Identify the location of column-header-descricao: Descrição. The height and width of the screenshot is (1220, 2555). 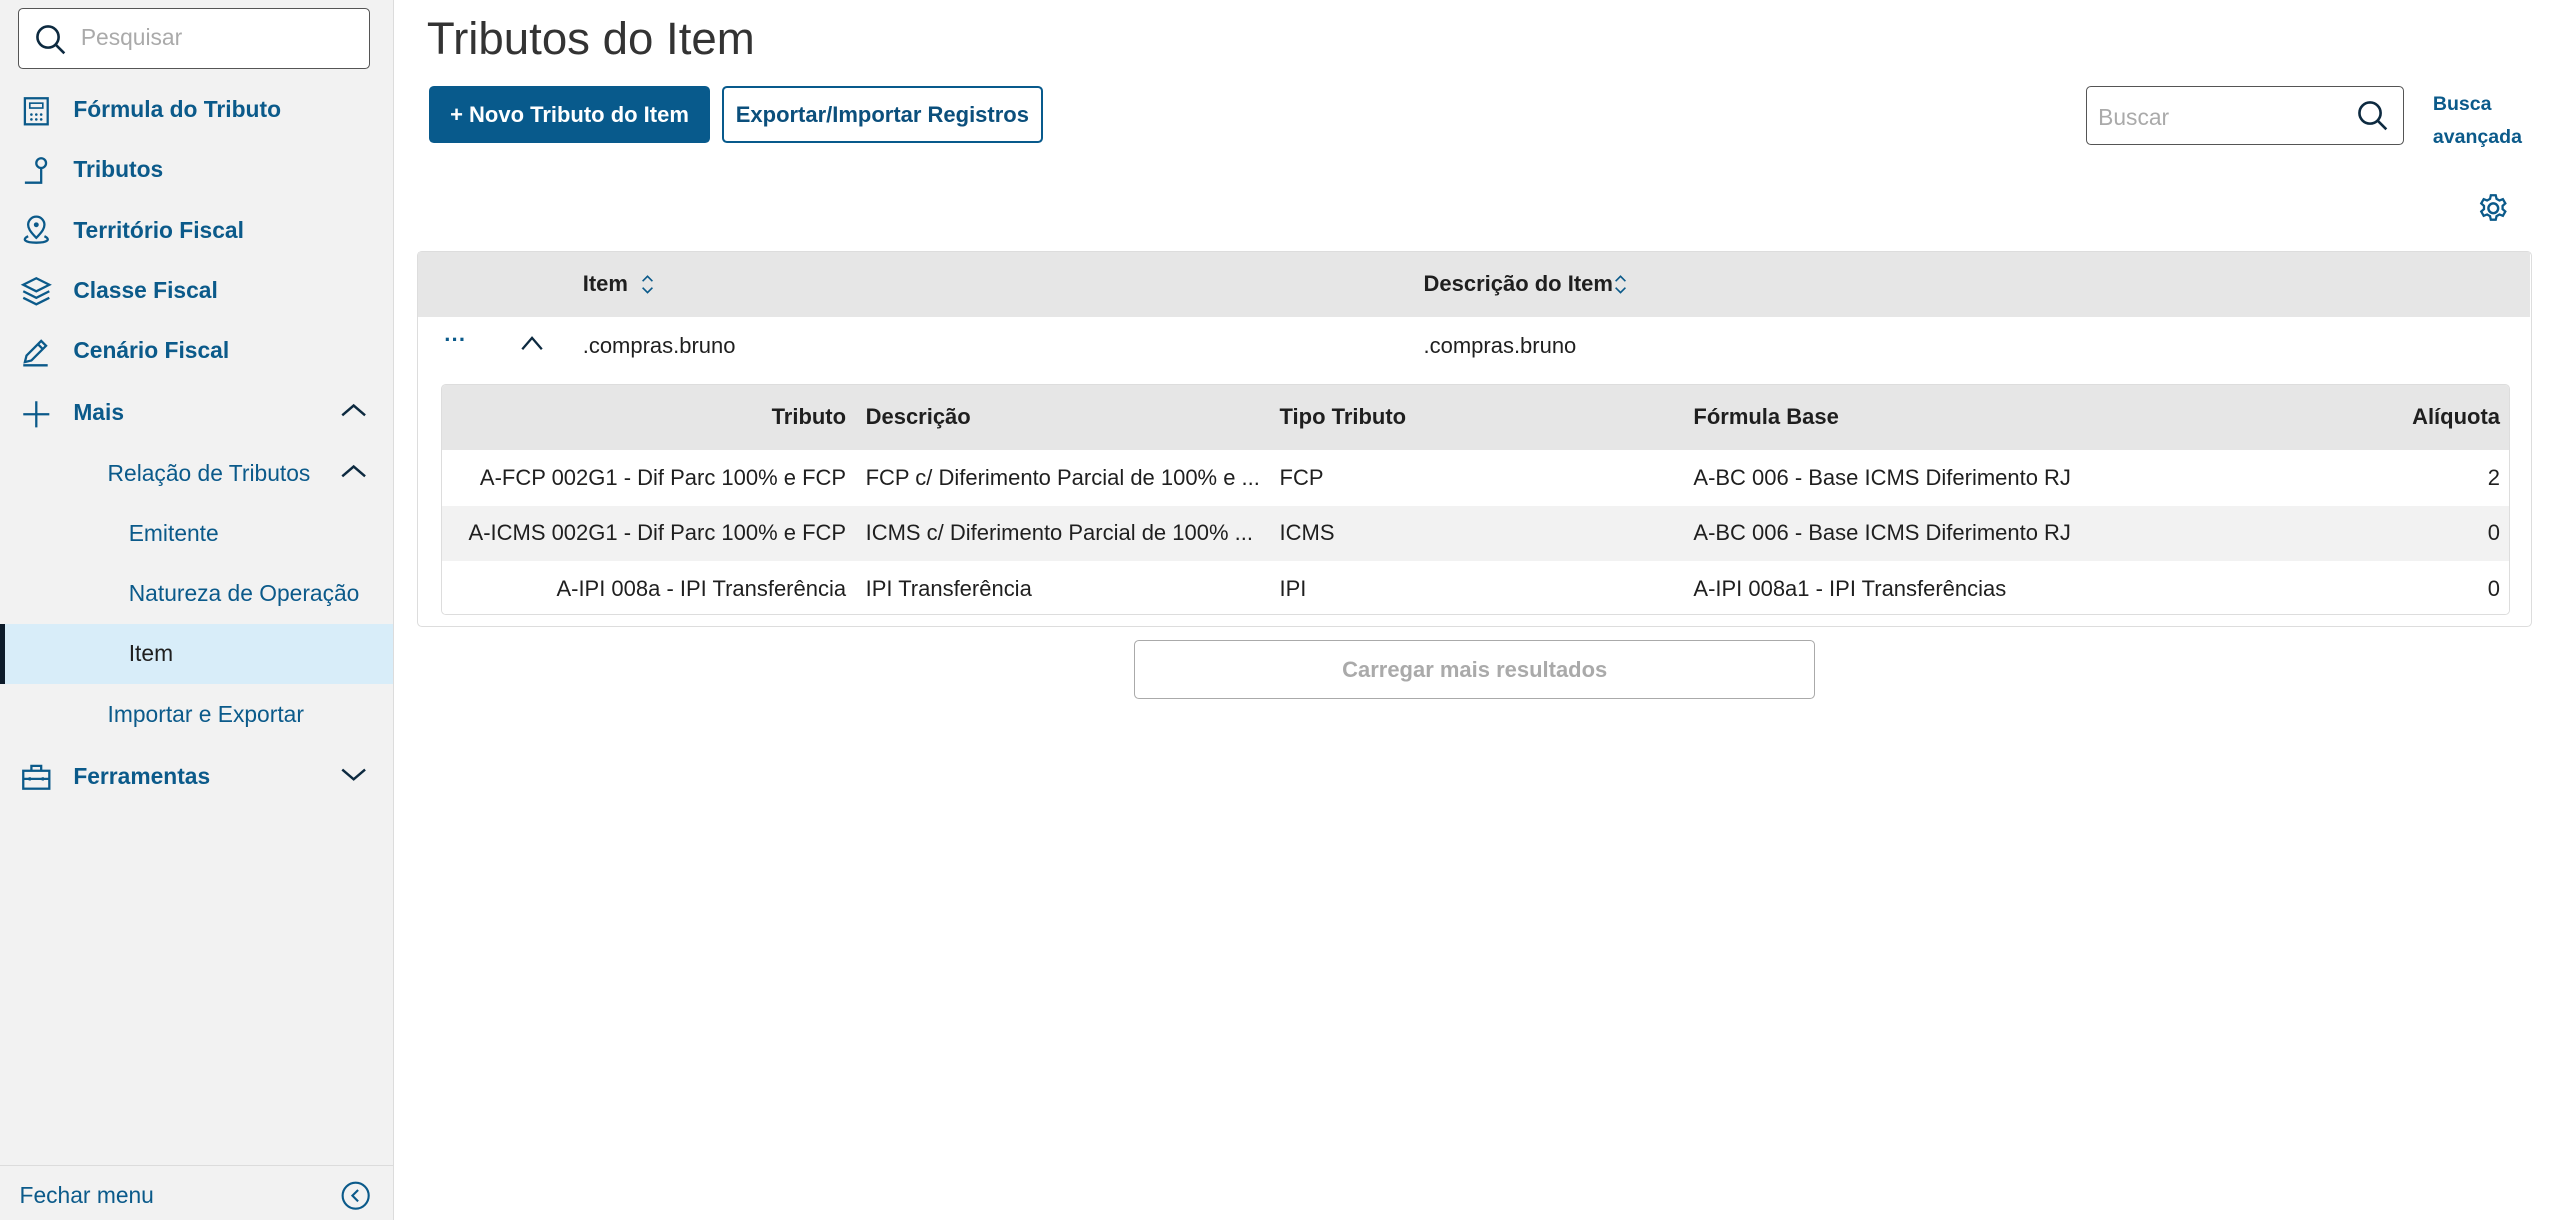
(918, 417).